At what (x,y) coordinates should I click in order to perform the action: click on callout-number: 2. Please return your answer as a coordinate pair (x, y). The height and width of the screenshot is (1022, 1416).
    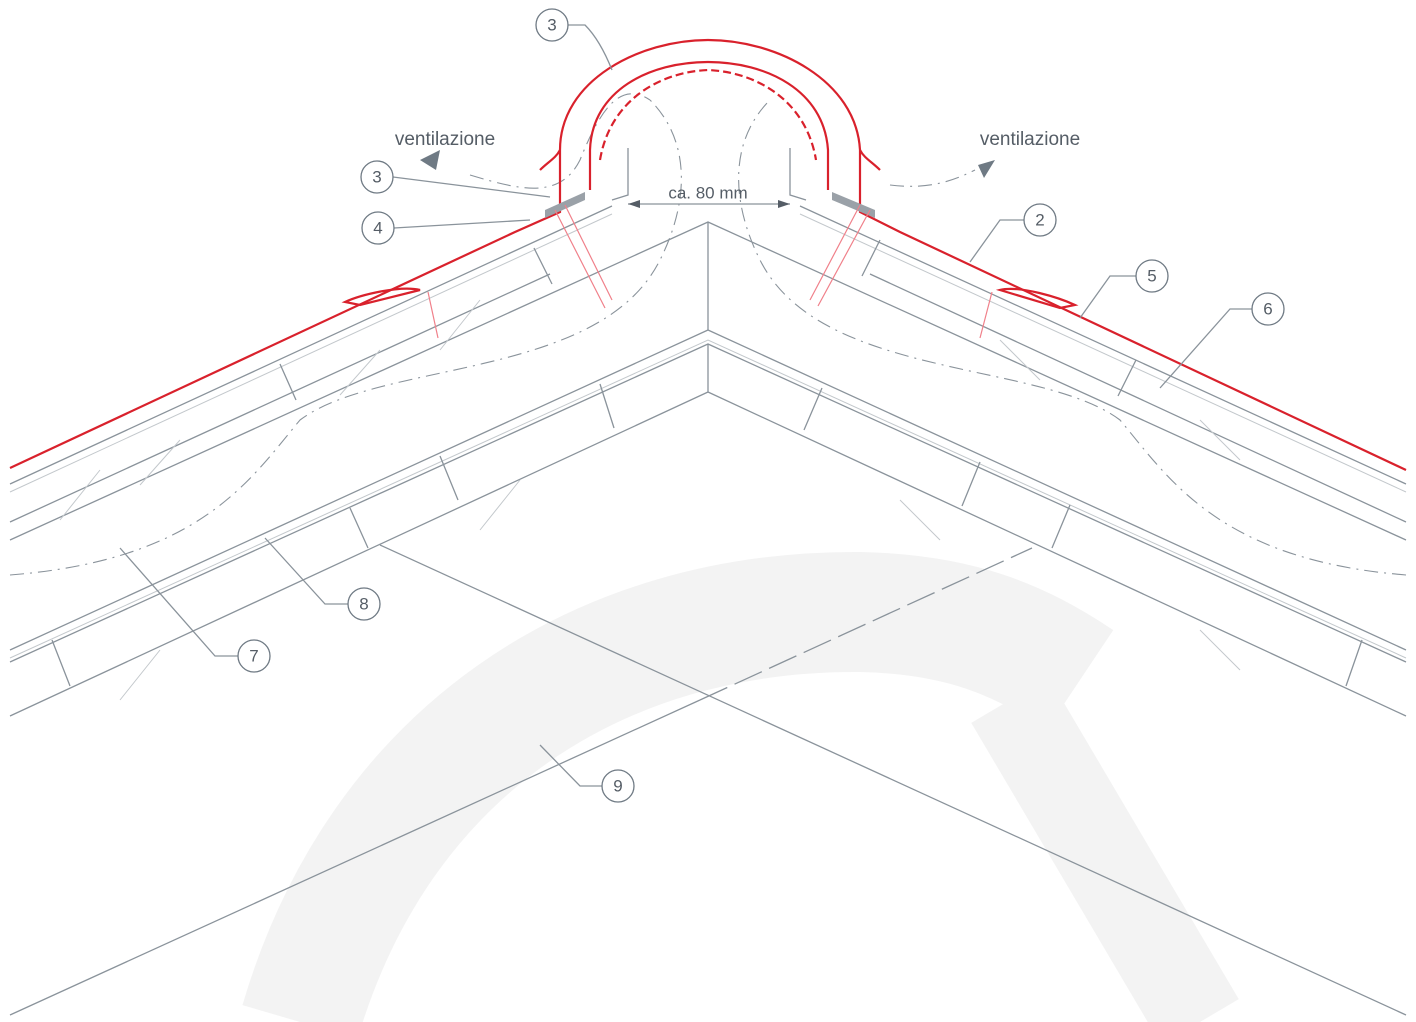
    Looking at the image, I should click on (1039, 219).